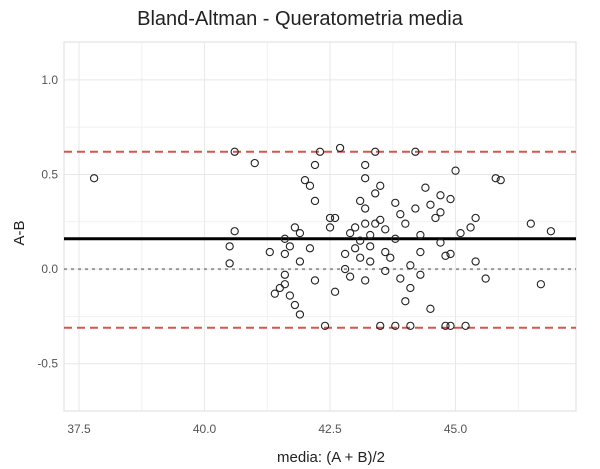 The image size is (600, 469). I want to click on x-tick-label: 45.0, so click(456, 429).